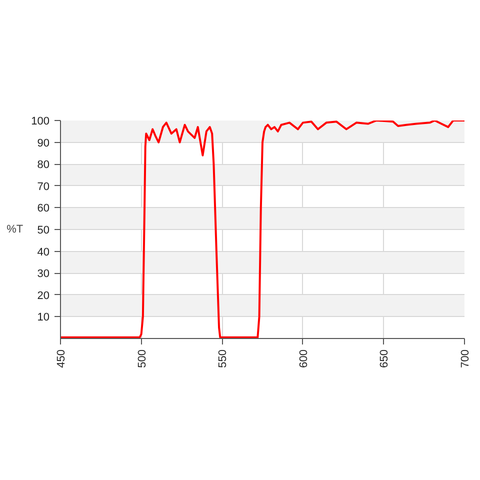 This screenshot has height=480, width=480. What do you see at coordinates (43, 296) in the screenshot?
I see `y-tick-label: 20` at bounding box center [43, 296].